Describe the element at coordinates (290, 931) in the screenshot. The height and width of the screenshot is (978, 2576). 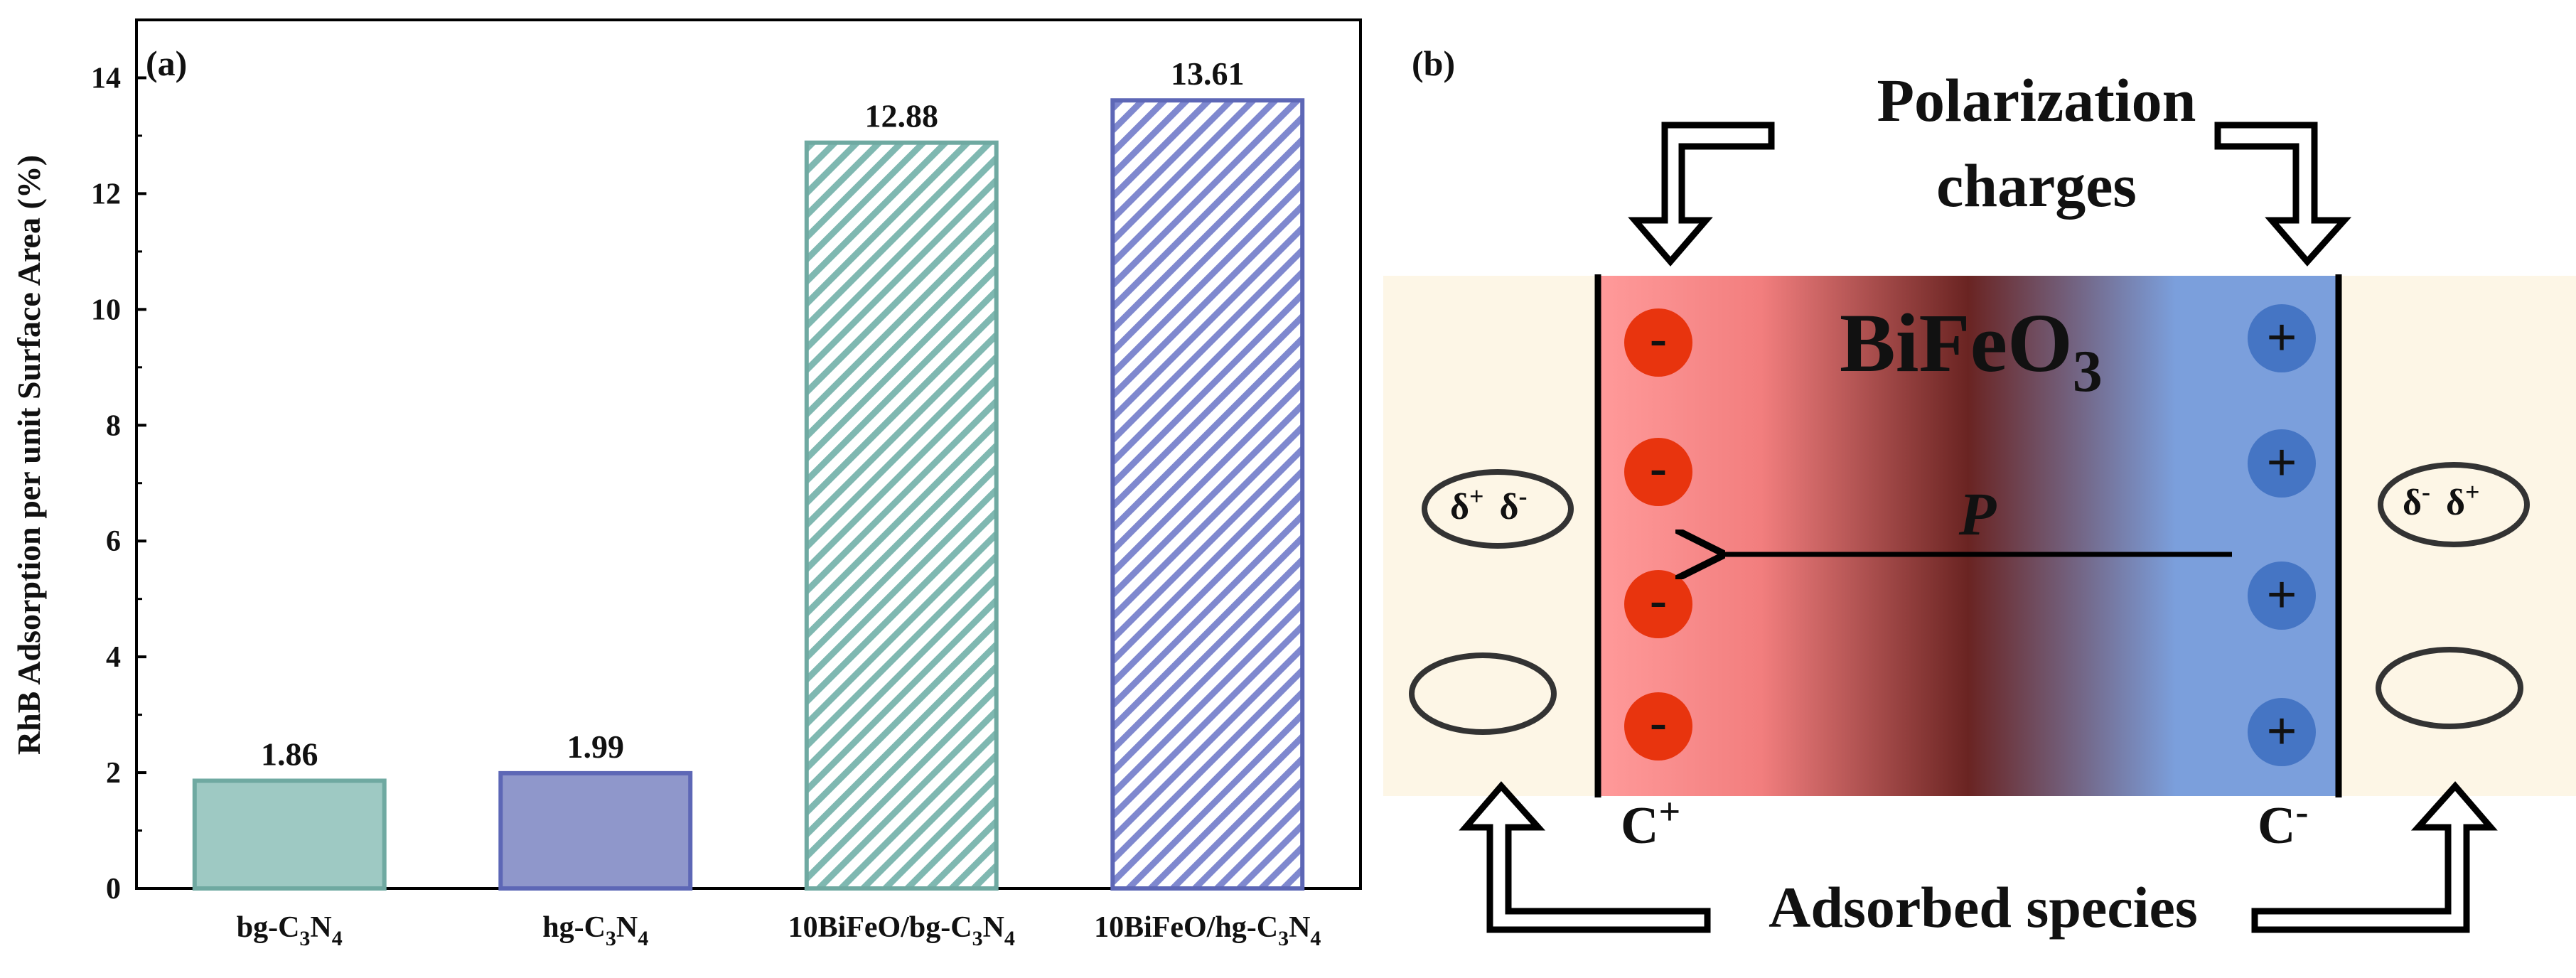
I see `x-tick-label: bg-C3N4` at that location.